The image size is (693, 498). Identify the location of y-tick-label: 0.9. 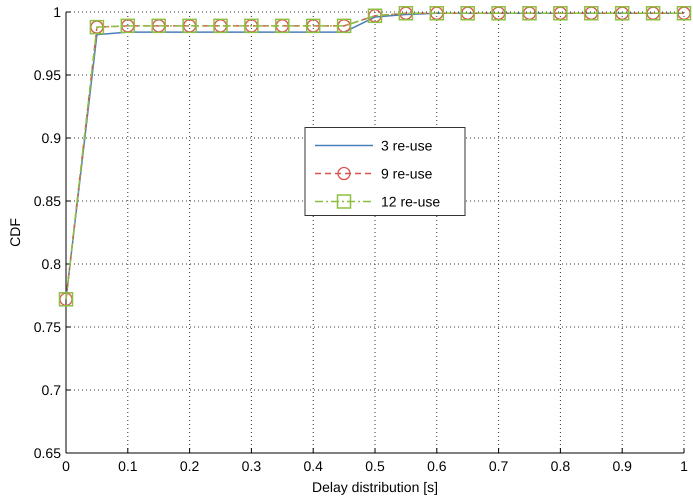
(52, 138).